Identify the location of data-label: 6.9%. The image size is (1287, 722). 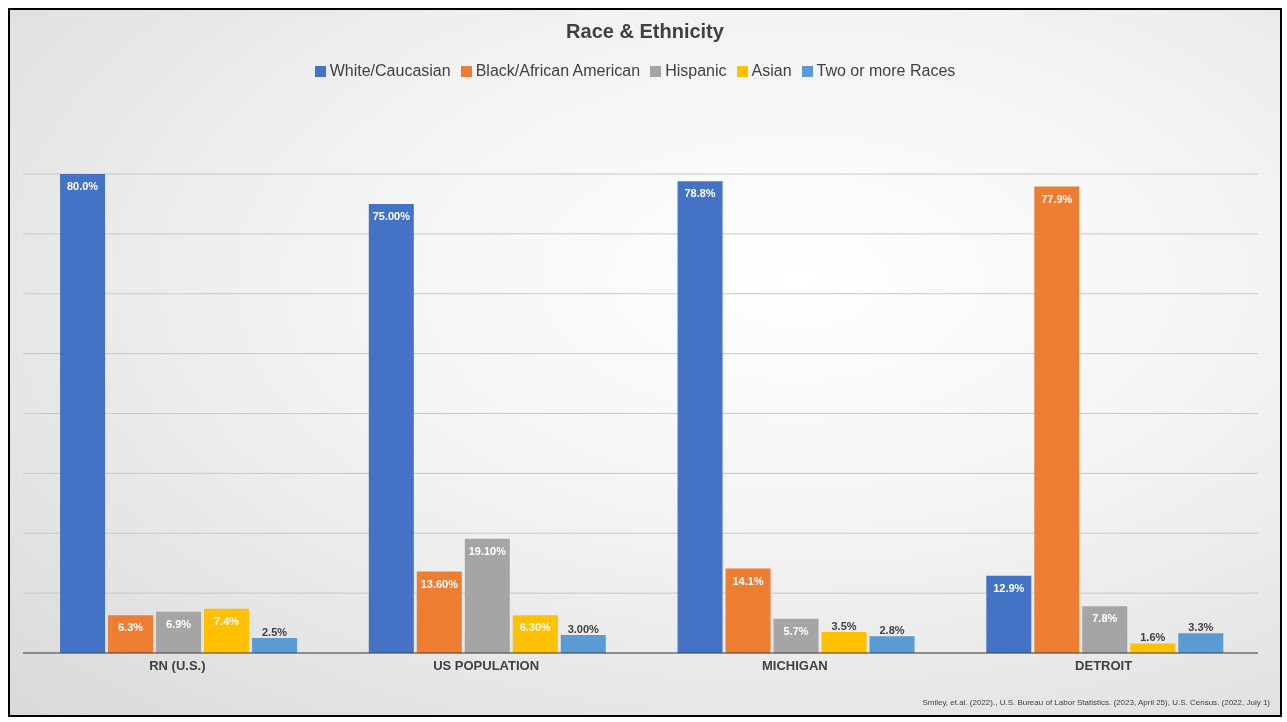
(179, 623).